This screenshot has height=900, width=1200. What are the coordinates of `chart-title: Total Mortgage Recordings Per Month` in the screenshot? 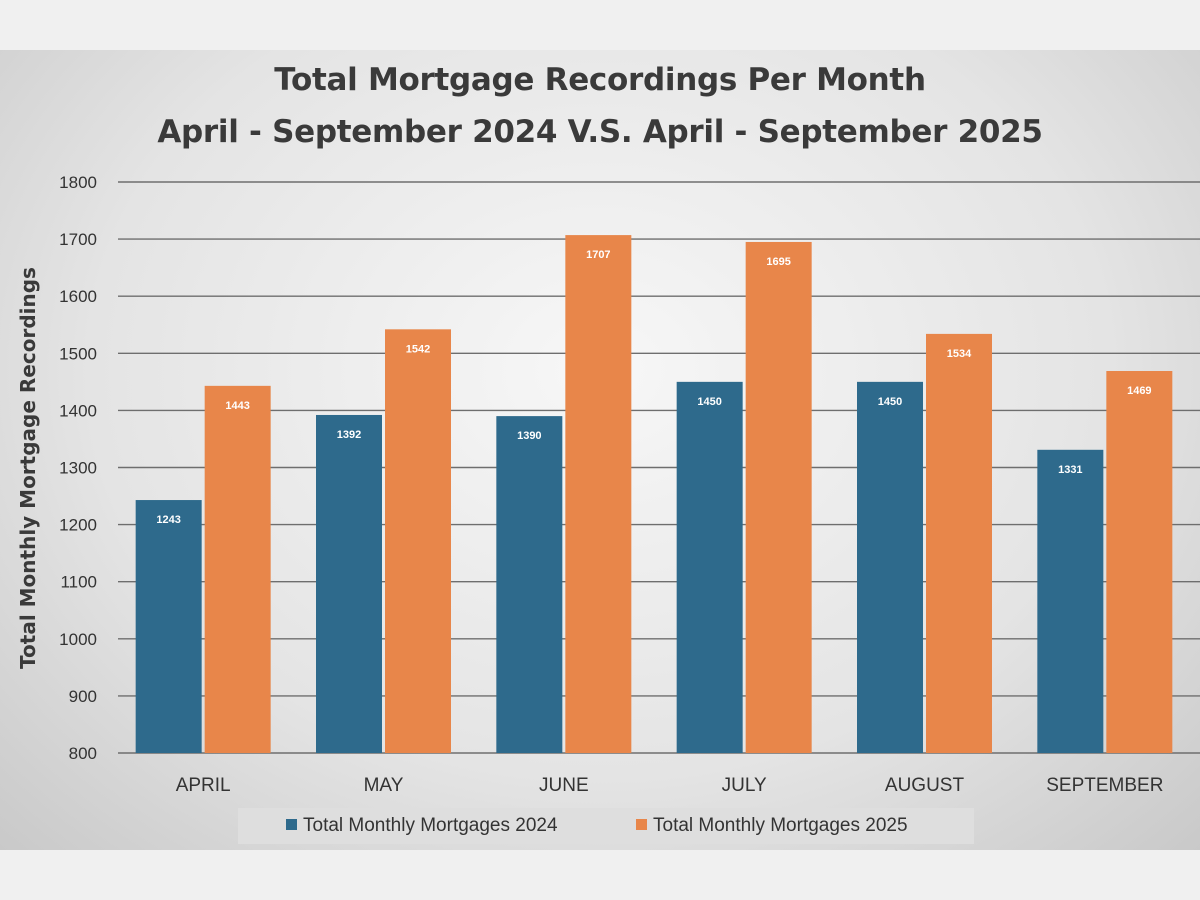 It's located at (600, 80).